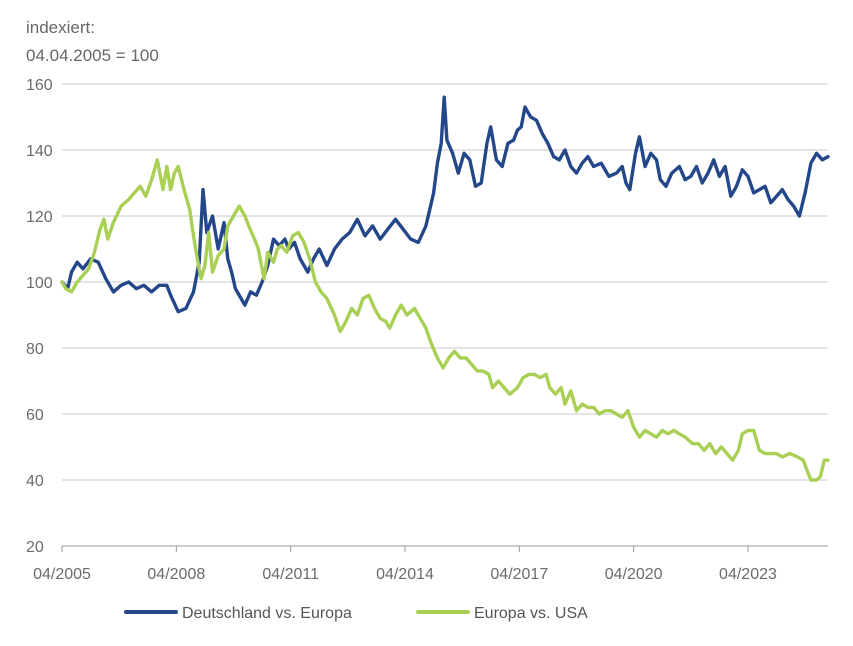 The image size is (853, 646). What do you see at coordinates (356, 613) in the screenshot?
I see `legend: Deutschland vs. Europa Europa vs. USA` at bounding box center [356, 613].